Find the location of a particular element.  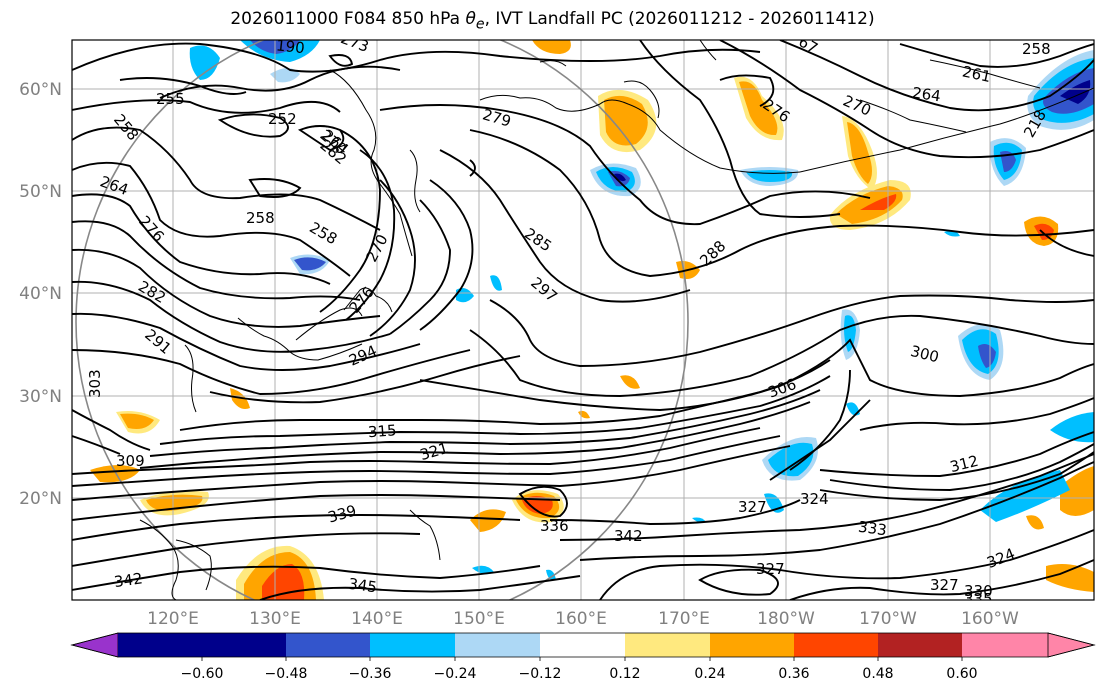

lon-label: 140°E is located at coordinates (377, 619).